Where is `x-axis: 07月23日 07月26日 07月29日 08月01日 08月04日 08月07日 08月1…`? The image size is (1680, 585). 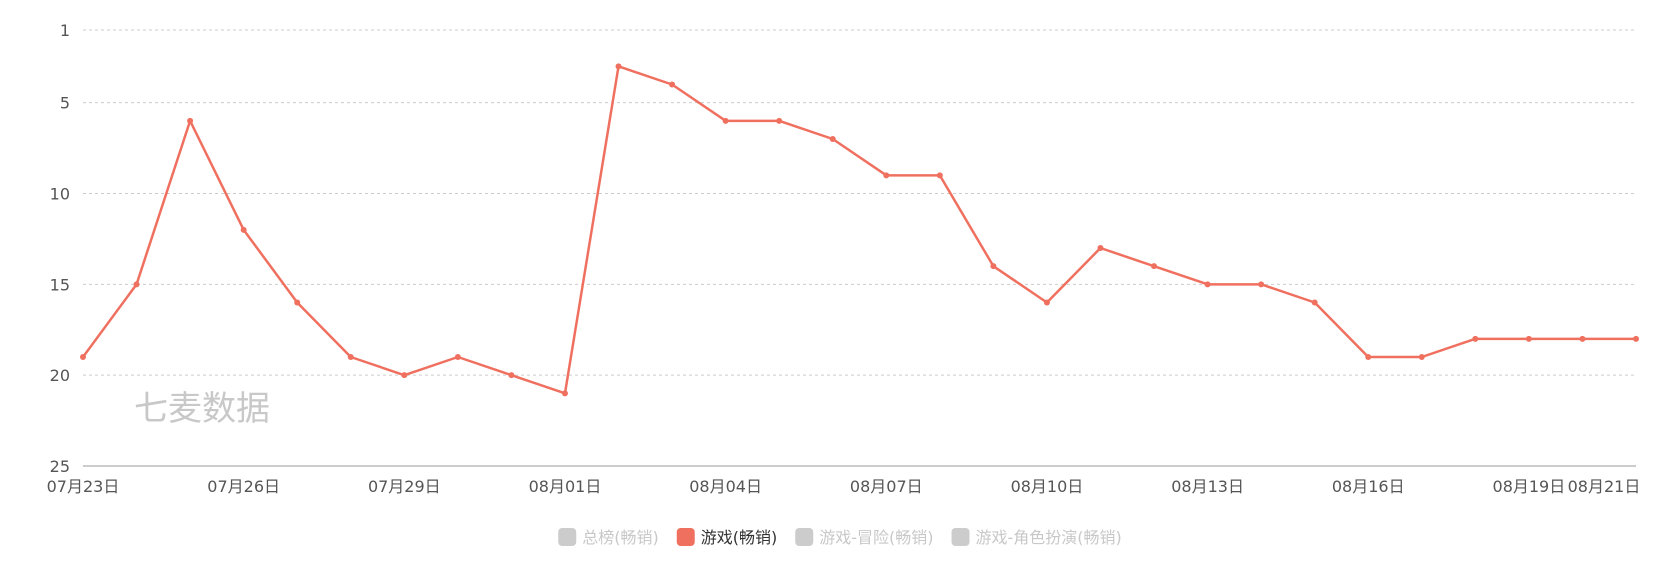
x-axis: 07月23日 07月26日 07月29日 08月01日 08月04日 08月07日 08月1… is located at coordinates (844, 480).